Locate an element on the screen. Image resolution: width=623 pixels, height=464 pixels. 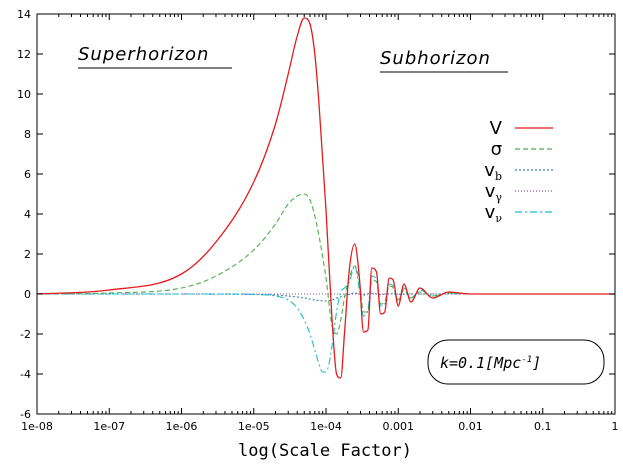
x-tick-label: 0.1 is located at coordinates (543, 426).